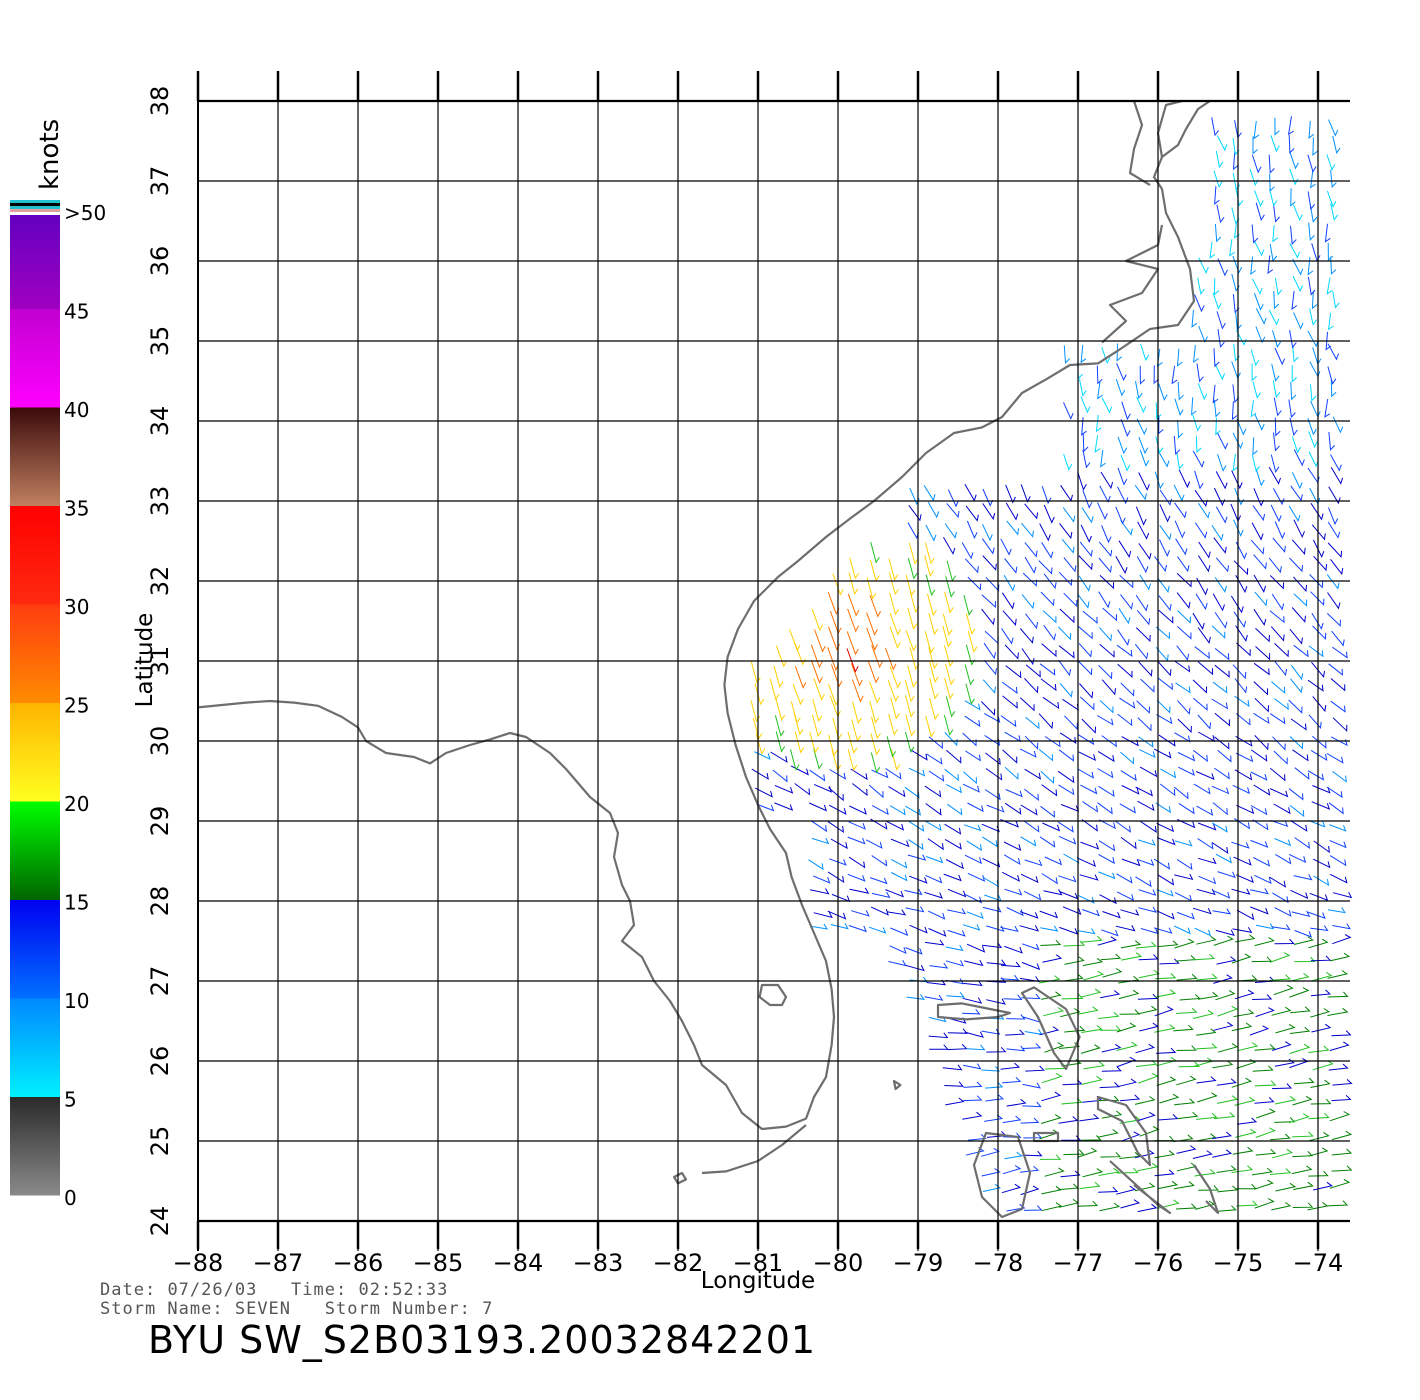  I want to click on lon-tick-label: −82, so click(678, 1263).